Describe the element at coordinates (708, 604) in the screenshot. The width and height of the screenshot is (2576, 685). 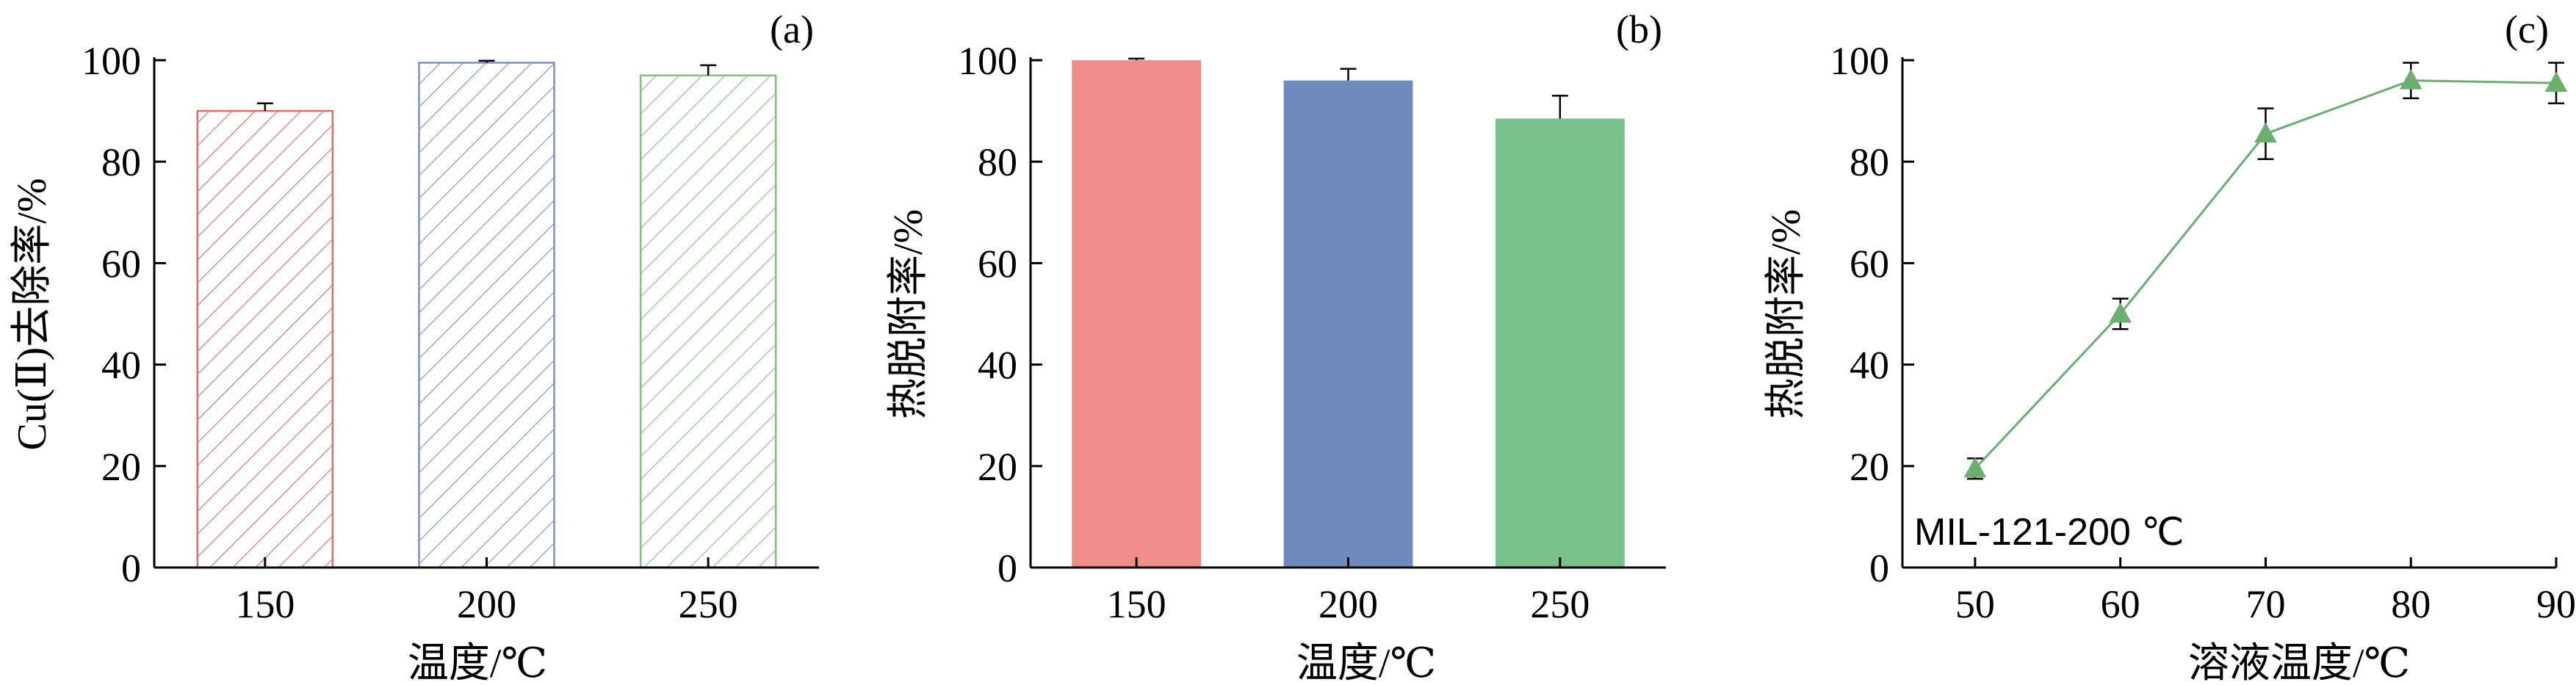
I see `x-tick-label-a: 250` at that location.